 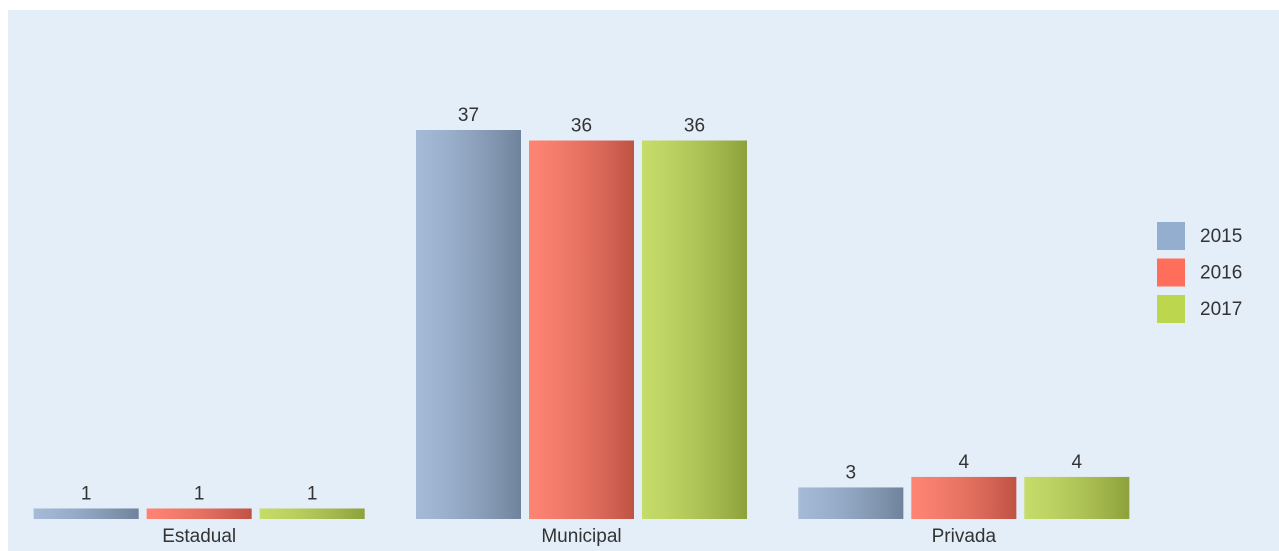 I want to click on legend-label: 2016, so click(x=1221, y=273).